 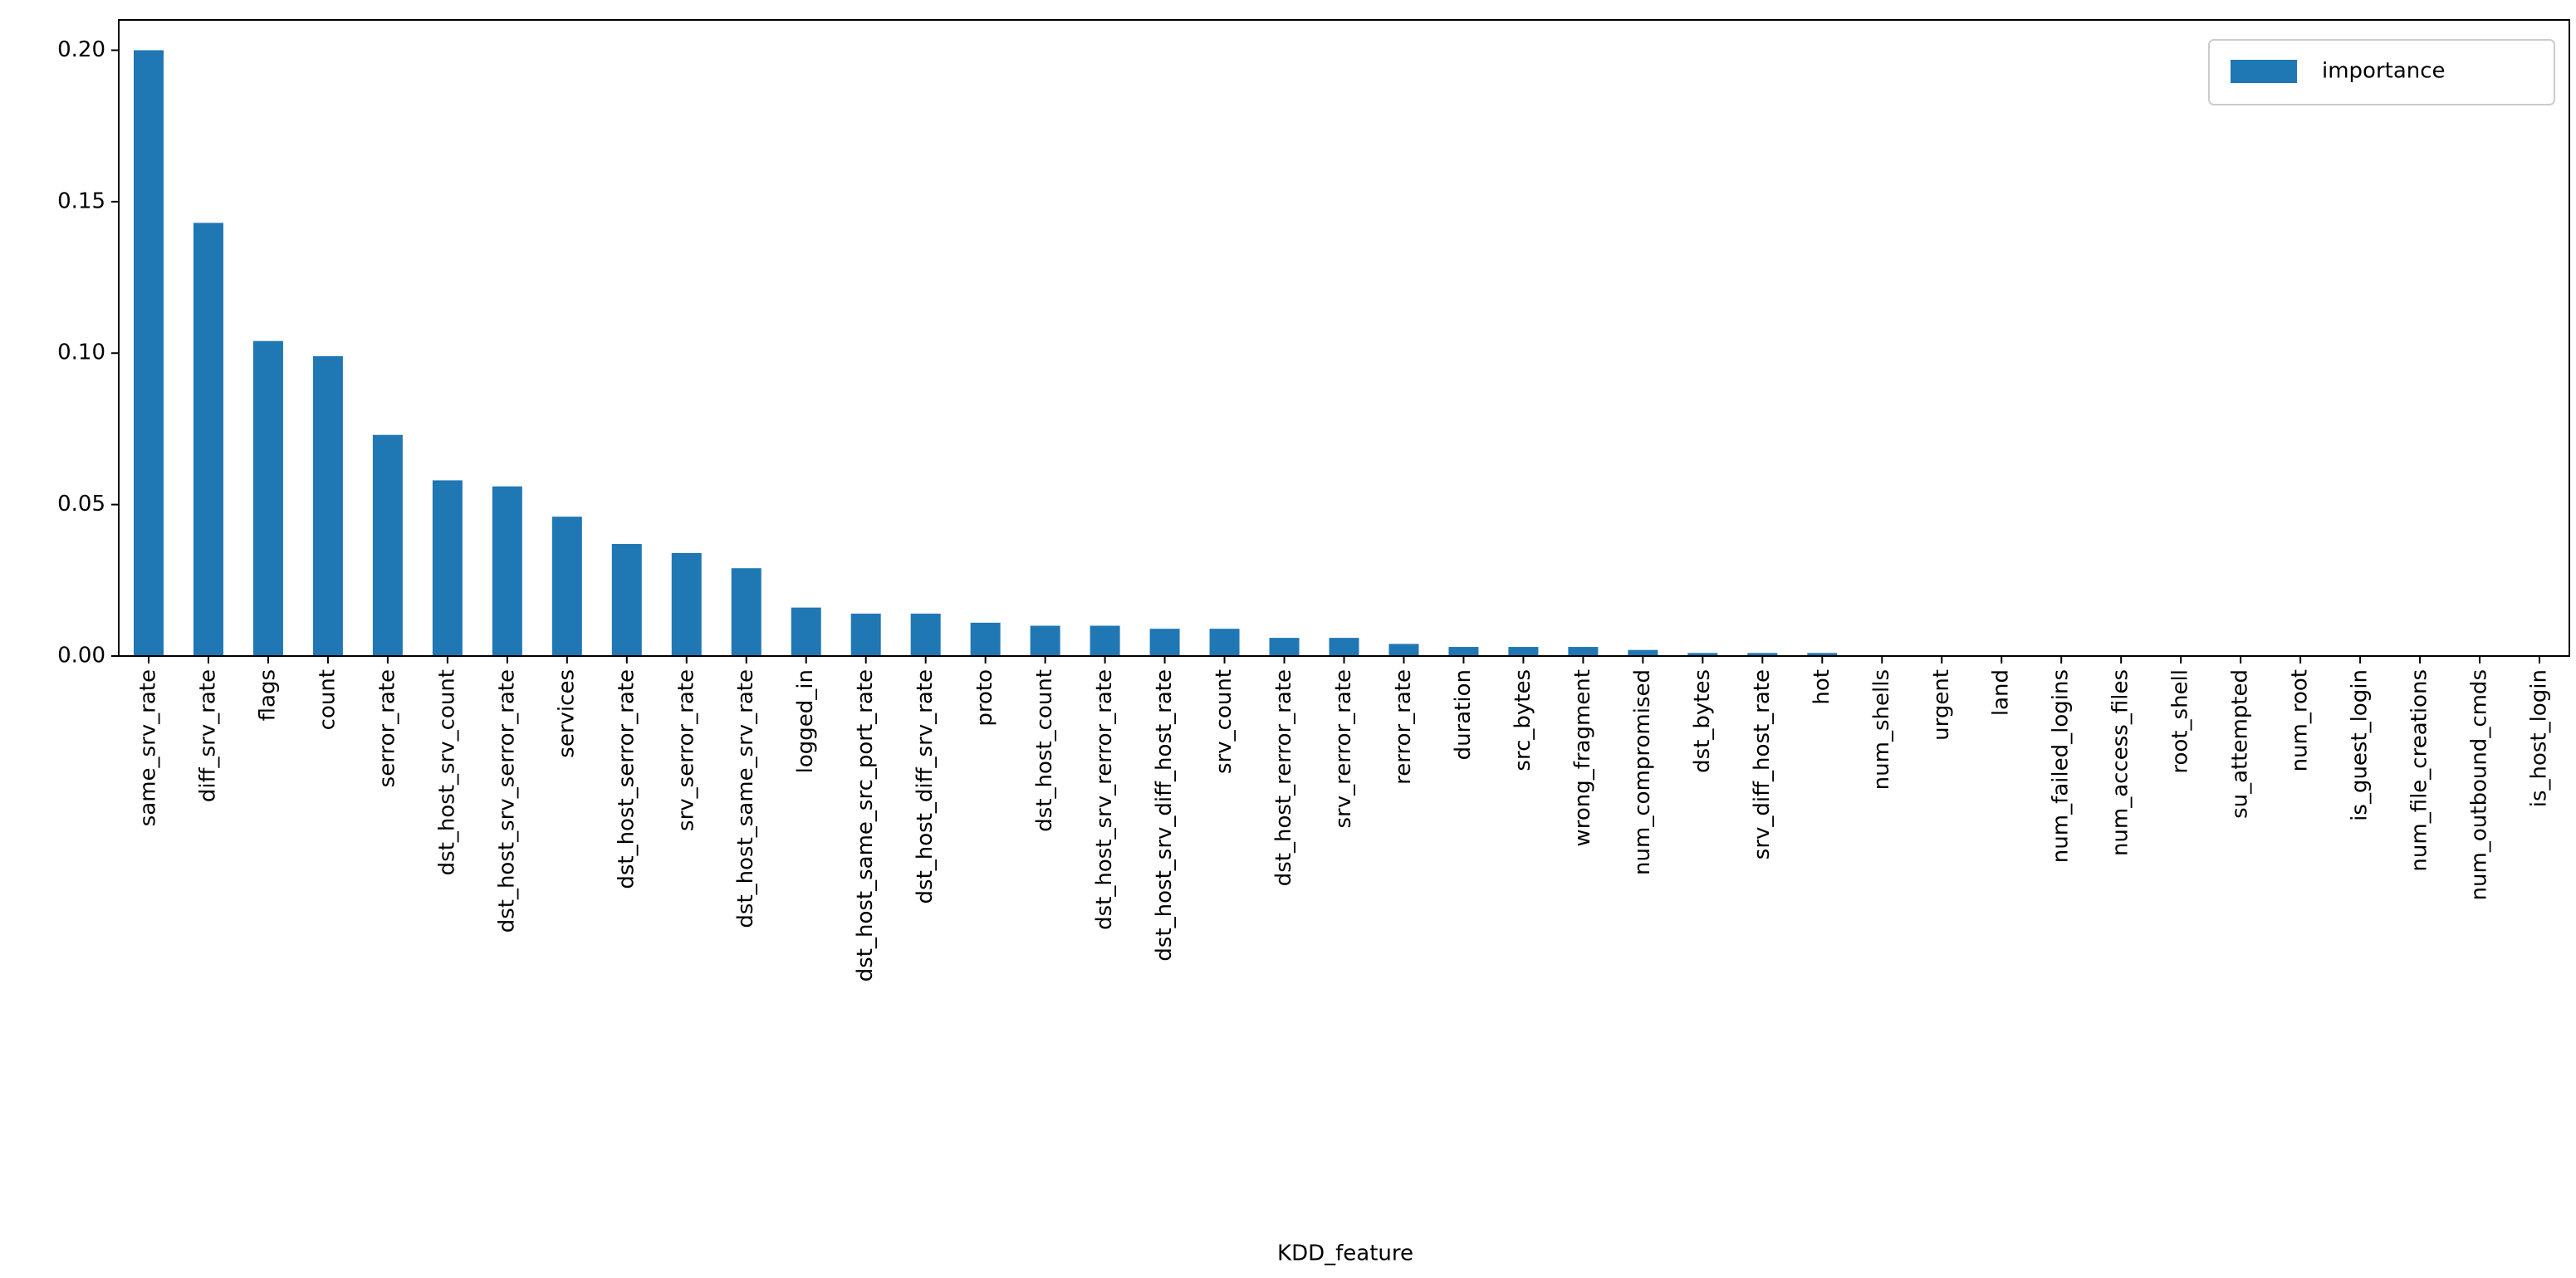 I want to click on x-tick-label: src_bytes, so click(x=1523, y=720).